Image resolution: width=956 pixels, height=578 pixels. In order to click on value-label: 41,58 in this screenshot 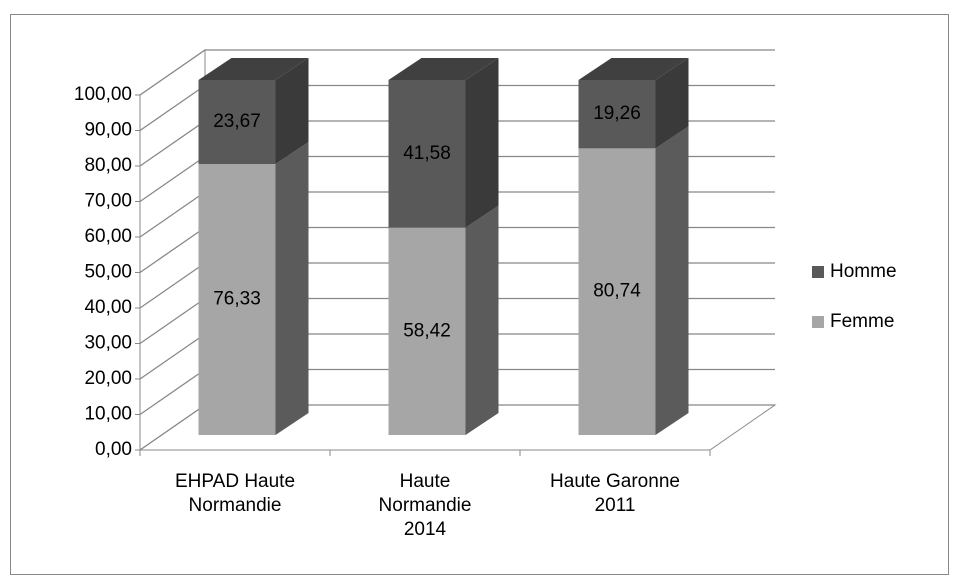, I will do `click(427, 153)`.